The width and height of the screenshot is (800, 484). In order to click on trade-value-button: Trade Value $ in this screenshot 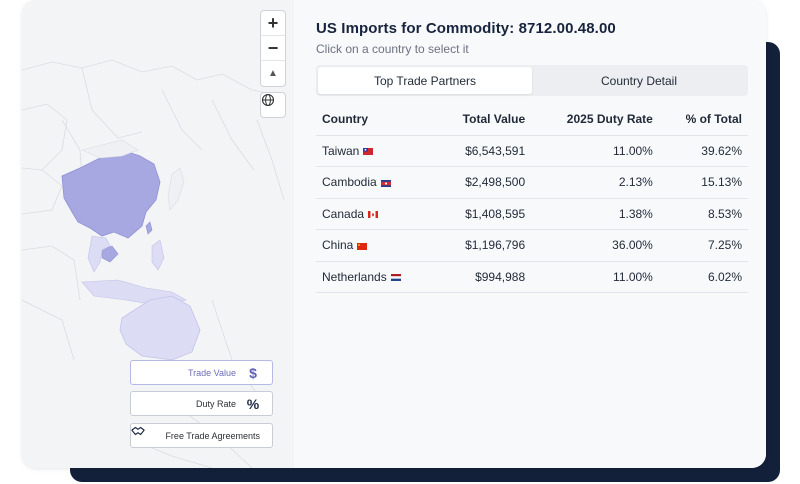, I will do `click(201, 372)`.